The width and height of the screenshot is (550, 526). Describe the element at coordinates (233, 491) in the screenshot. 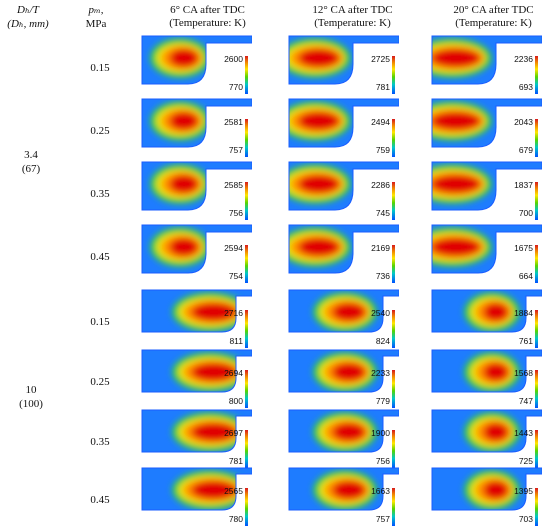

I see `colorbar-max-value: 2565` at that location.